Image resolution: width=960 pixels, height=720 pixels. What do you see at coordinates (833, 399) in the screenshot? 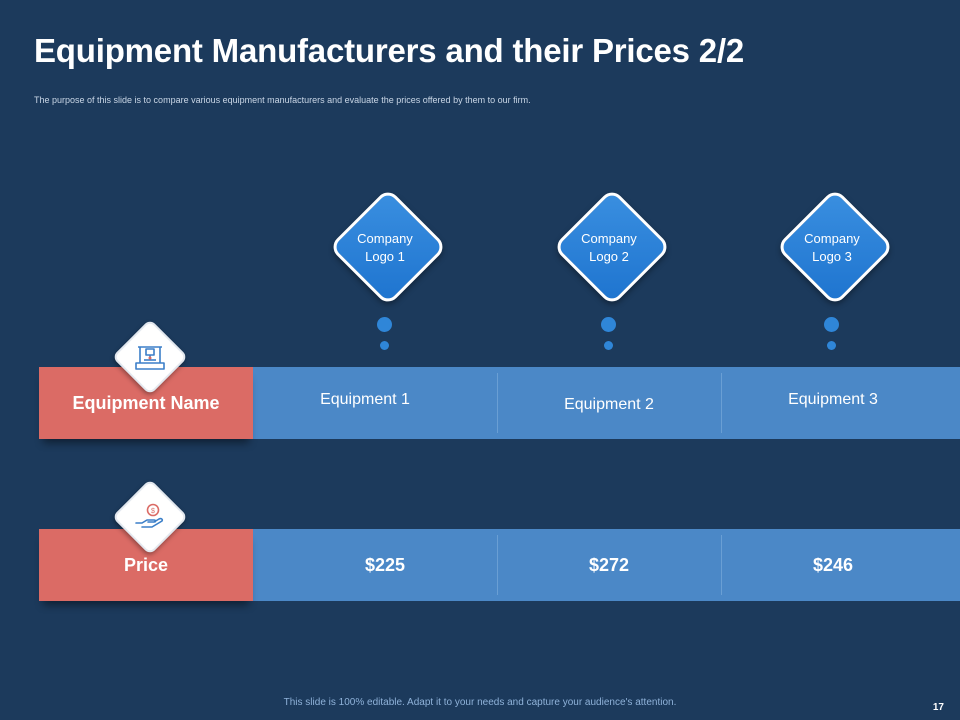
I see `equipment-cell-3: Equipment 3` at bounding box center [833, 399].